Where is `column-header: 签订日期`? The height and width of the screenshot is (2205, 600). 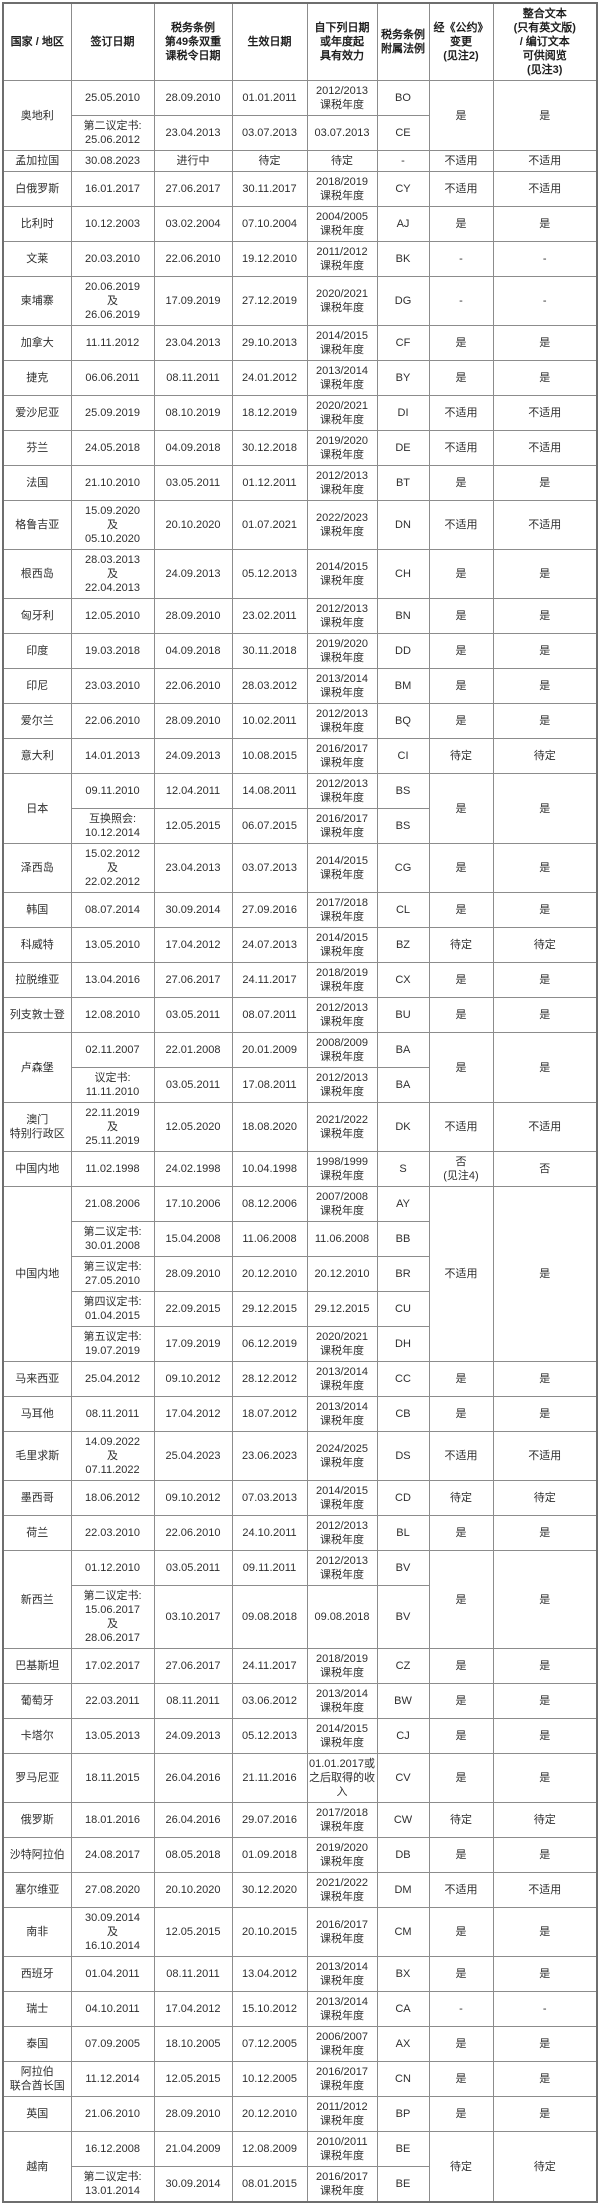
column-header: 签订日期 is located at coordinates (112, 41).